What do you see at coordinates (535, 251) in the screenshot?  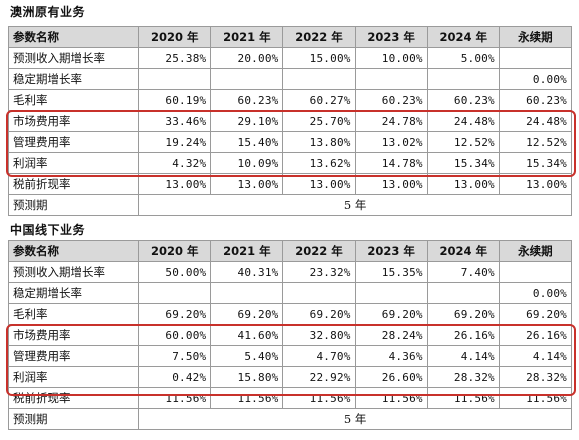 I see `header-perpetual: 永续期` at bounding box center [535, 251].